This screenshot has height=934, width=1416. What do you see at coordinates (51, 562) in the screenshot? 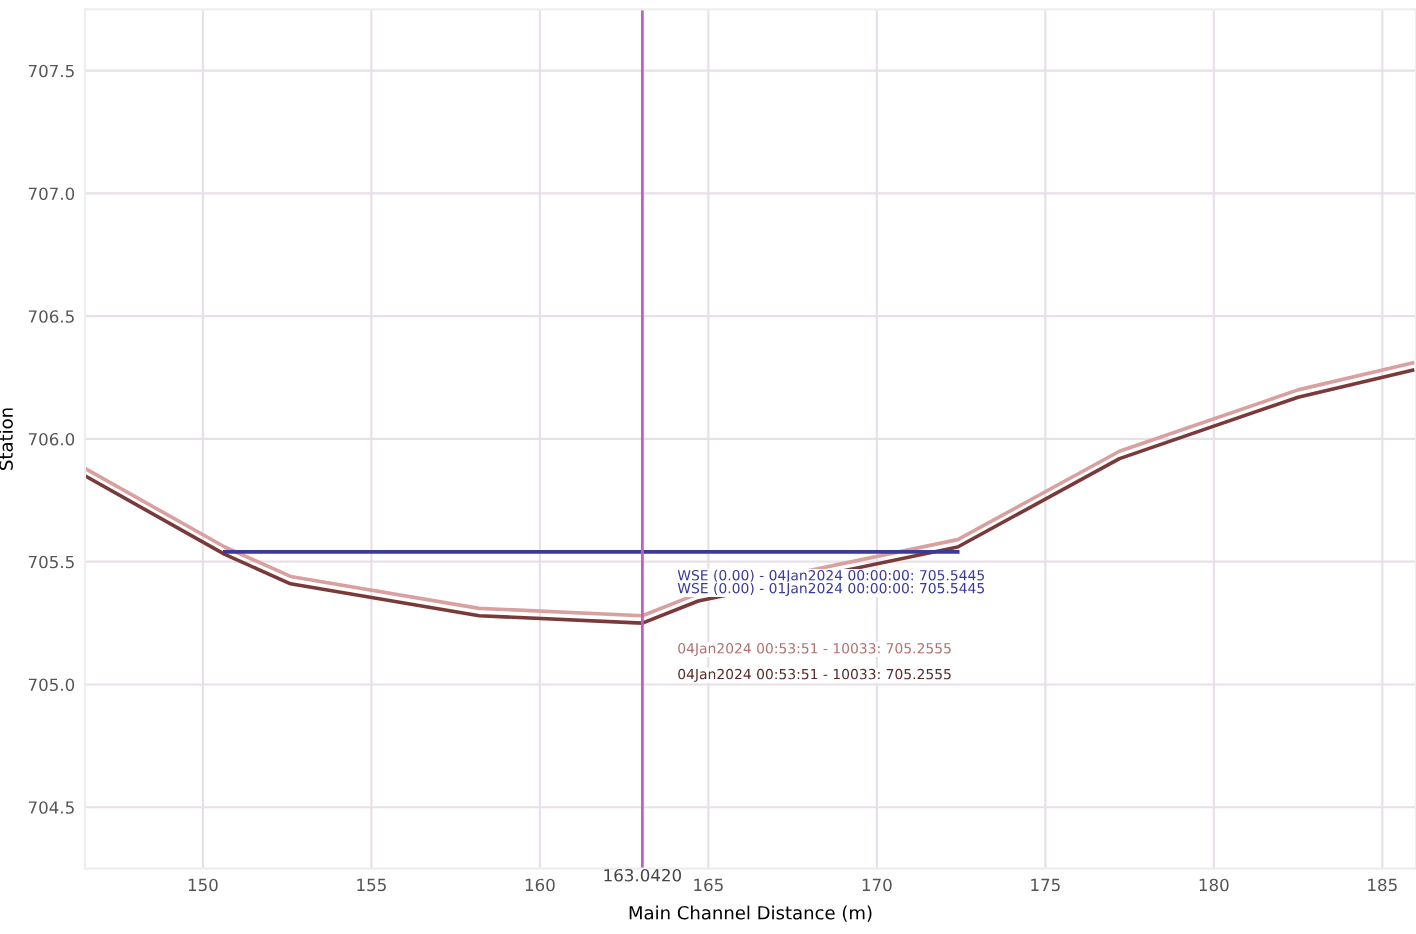
I see `y-tick-label: 705.5` at bounding box center [51, 562].